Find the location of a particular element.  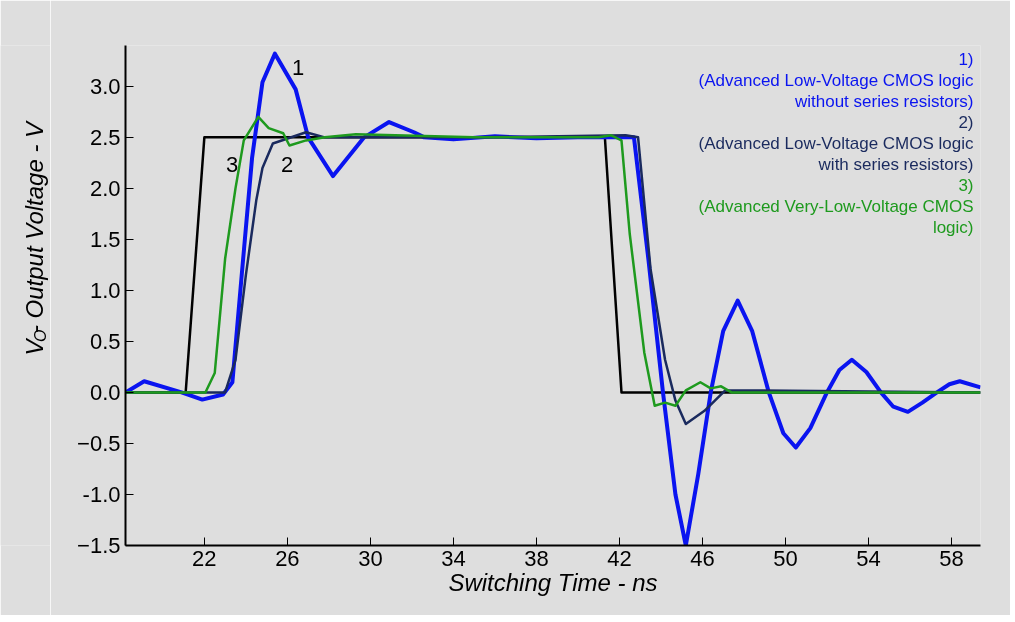

annotation: 1 is located at coordinates (298, 67).